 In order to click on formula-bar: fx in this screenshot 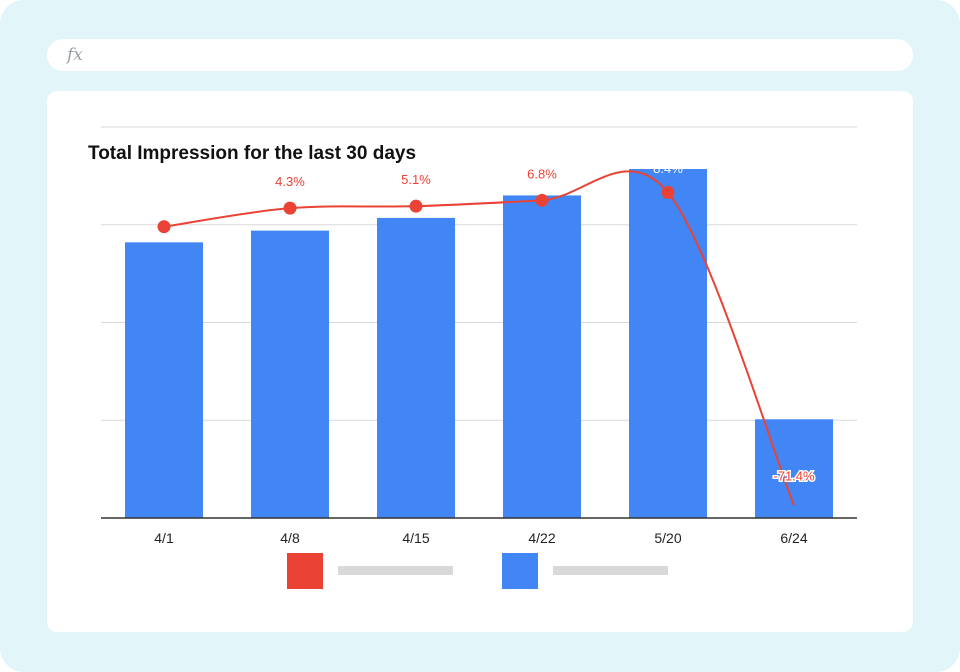, I will do `click(480, 55)`.